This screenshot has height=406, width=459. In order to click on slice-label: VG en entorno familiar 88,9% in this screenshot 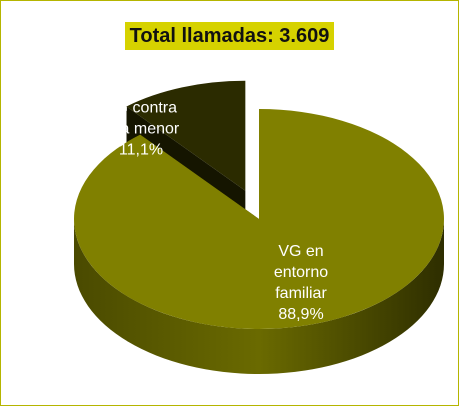, I will do `click(301, 283)`.